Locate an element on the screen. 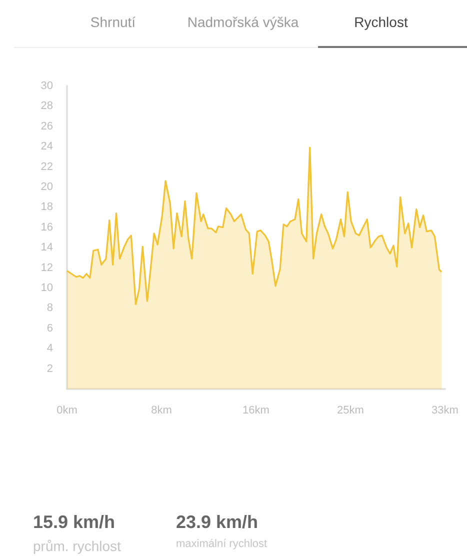 Image resolution: width=467 pixels, height=556 pixels. y-tick-label: 18 is located at coordinates (46, 207).